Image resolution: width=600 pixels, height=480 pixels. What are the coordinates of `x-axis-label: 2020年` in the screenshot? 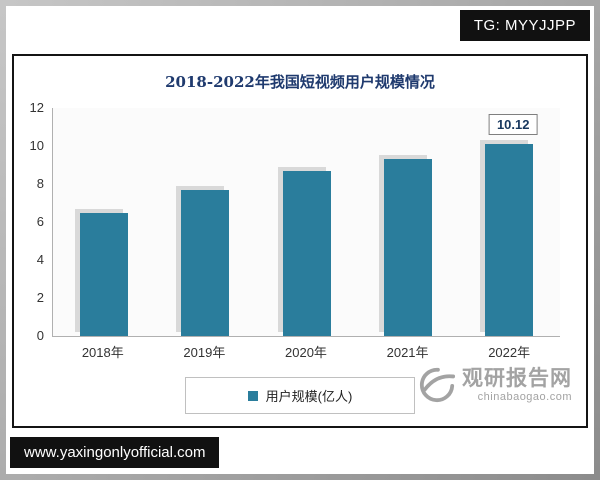 It's located at (306, 352).